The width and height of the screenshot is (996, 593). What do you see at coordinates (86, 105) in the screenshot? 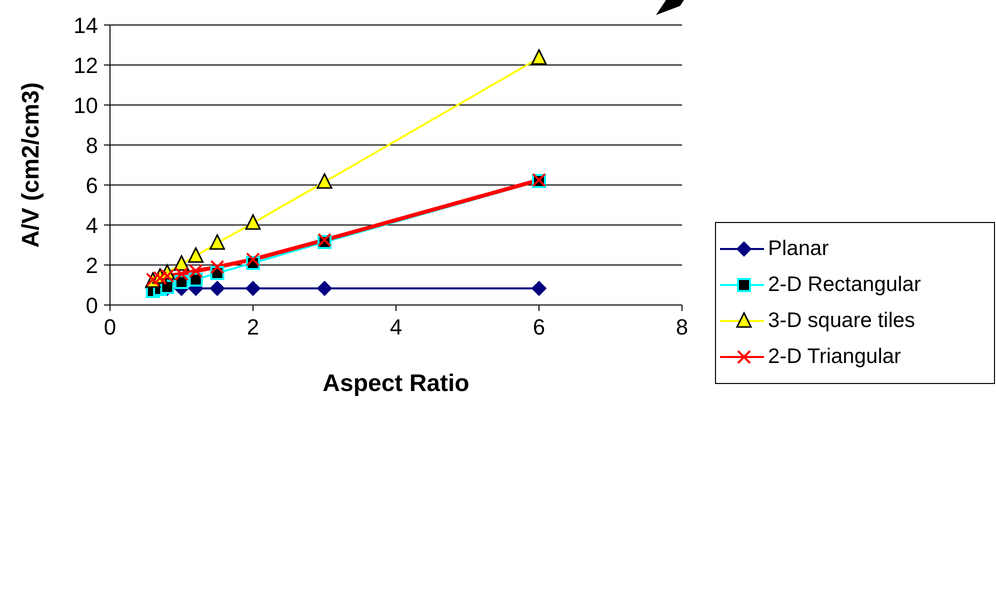
I see `y-tick-label: 10` at bounding box center [86, 105].